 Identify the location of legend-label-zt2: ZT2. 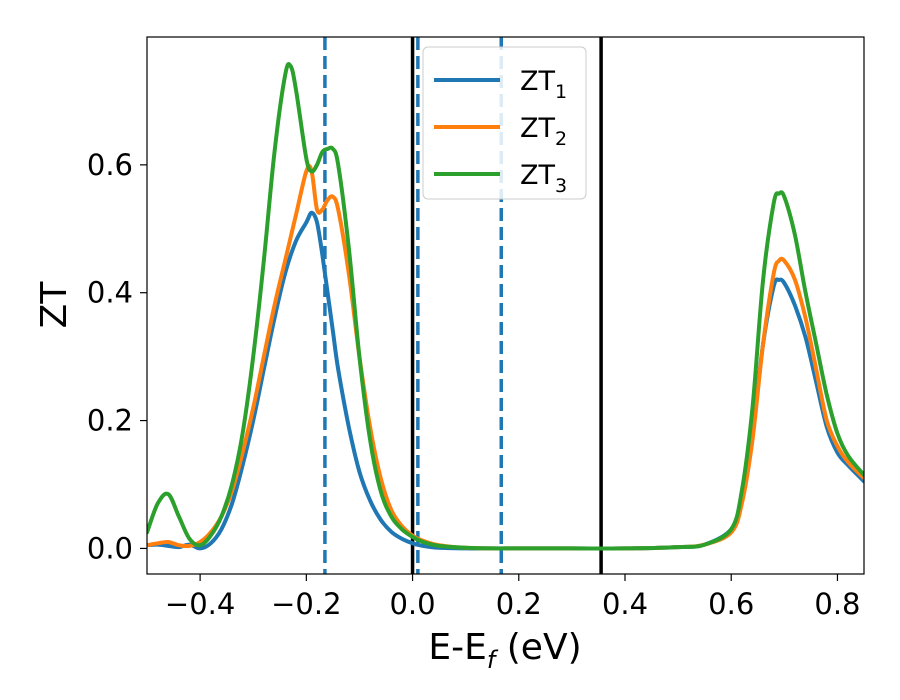
(543, 131).